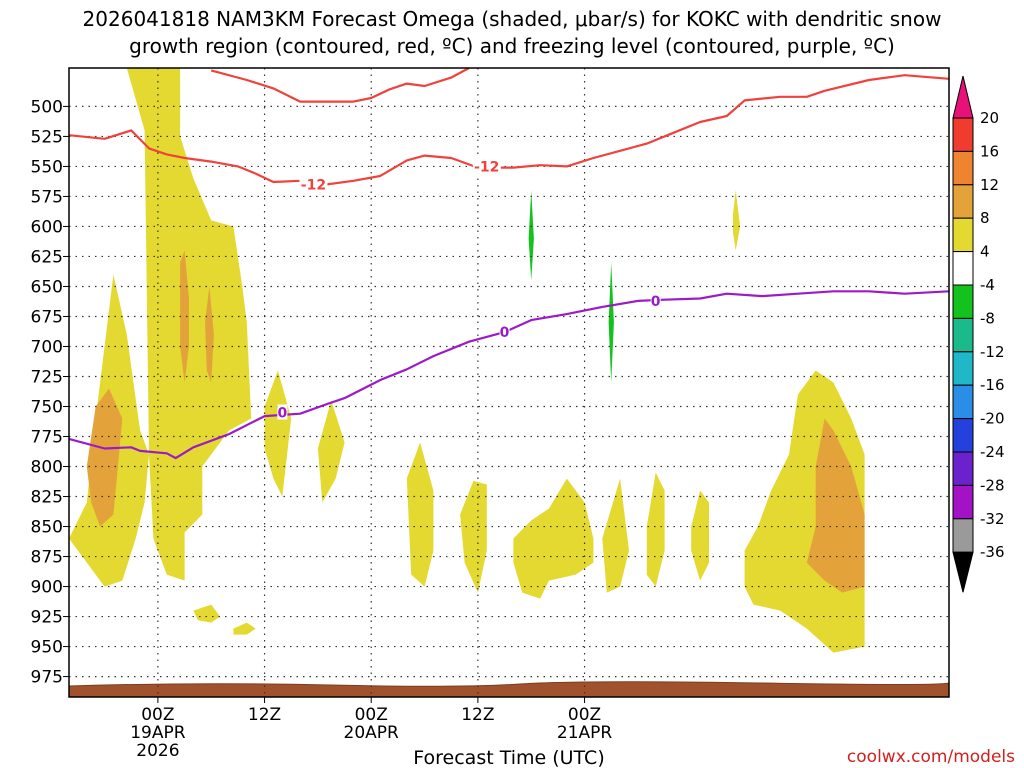 Image resolution: width=1024 pixels, height=768 pixels. Describe the element at coordinates (992, 352) in the screenshot. I see `colorbar-label: -12` at that location.